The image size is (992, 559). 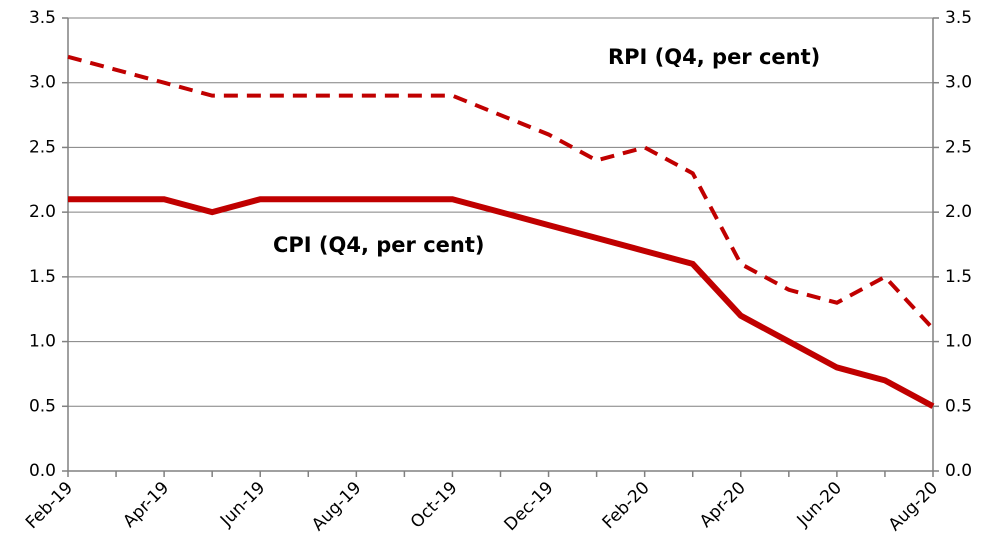 I want to click on x-tick-label: Feb-19, so click(x=49, y=505).